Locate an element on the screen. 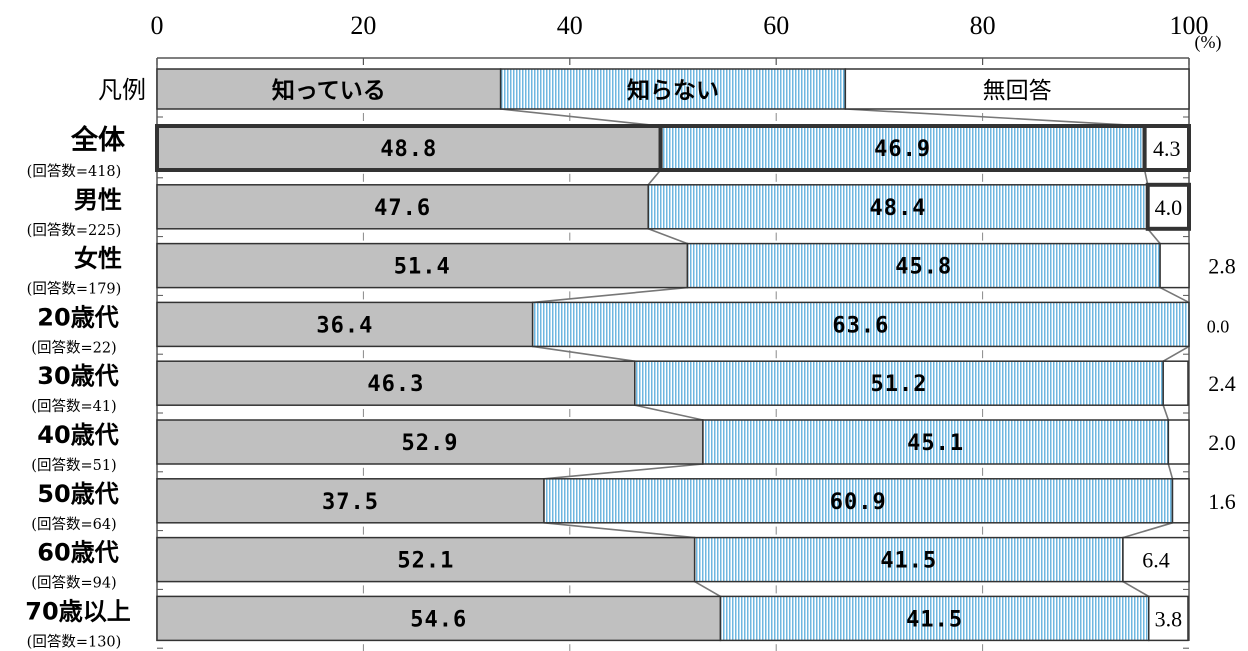 Image resolution: width=1248 pixels, height=651 pixels. data-label: 36.4 is located at coordinates (344, 325).